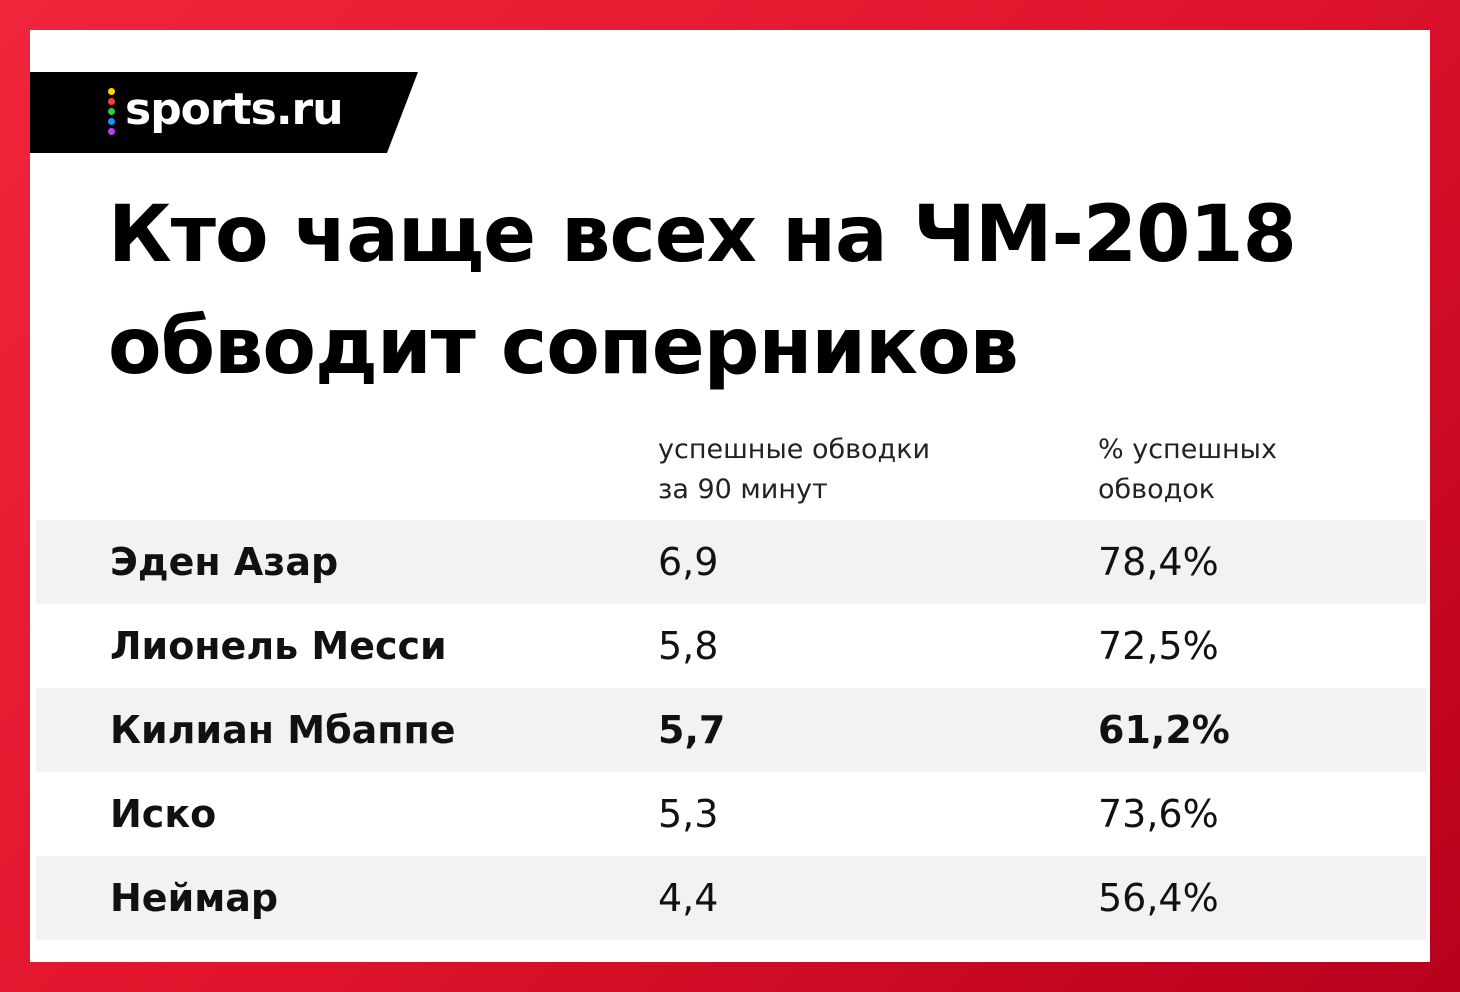 The image size is (1460, 992). I want to click on success-value: 61,2%, so click(1164, 730).